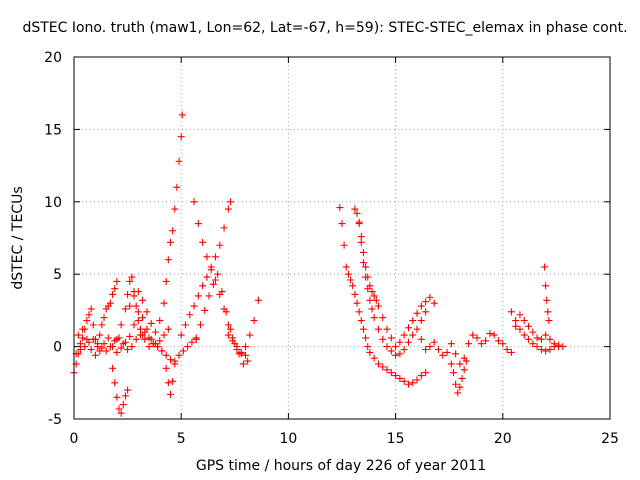  What do you see at coordinates (57, 275) in the screenshot?
I see `y-tick-label: 5` at bounding box center [57, 275].